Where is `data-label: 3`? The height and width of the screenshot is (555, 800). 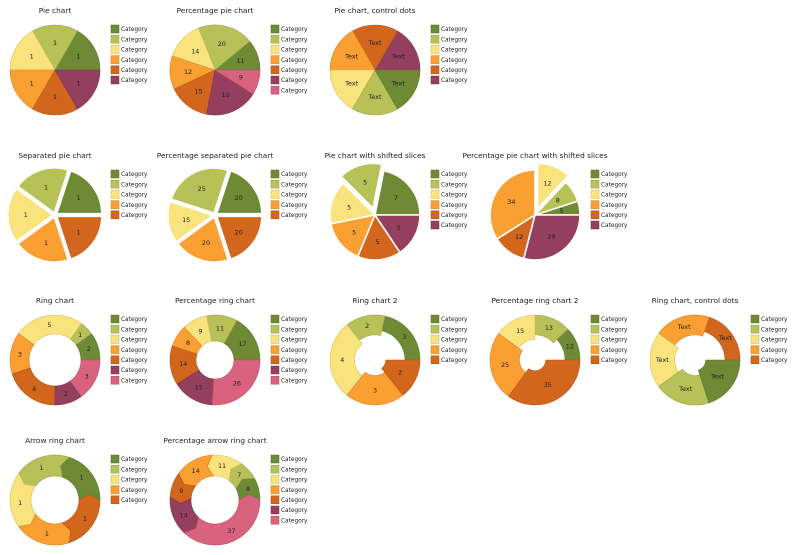
data-label: 3 is located at coordinates (20, 355).